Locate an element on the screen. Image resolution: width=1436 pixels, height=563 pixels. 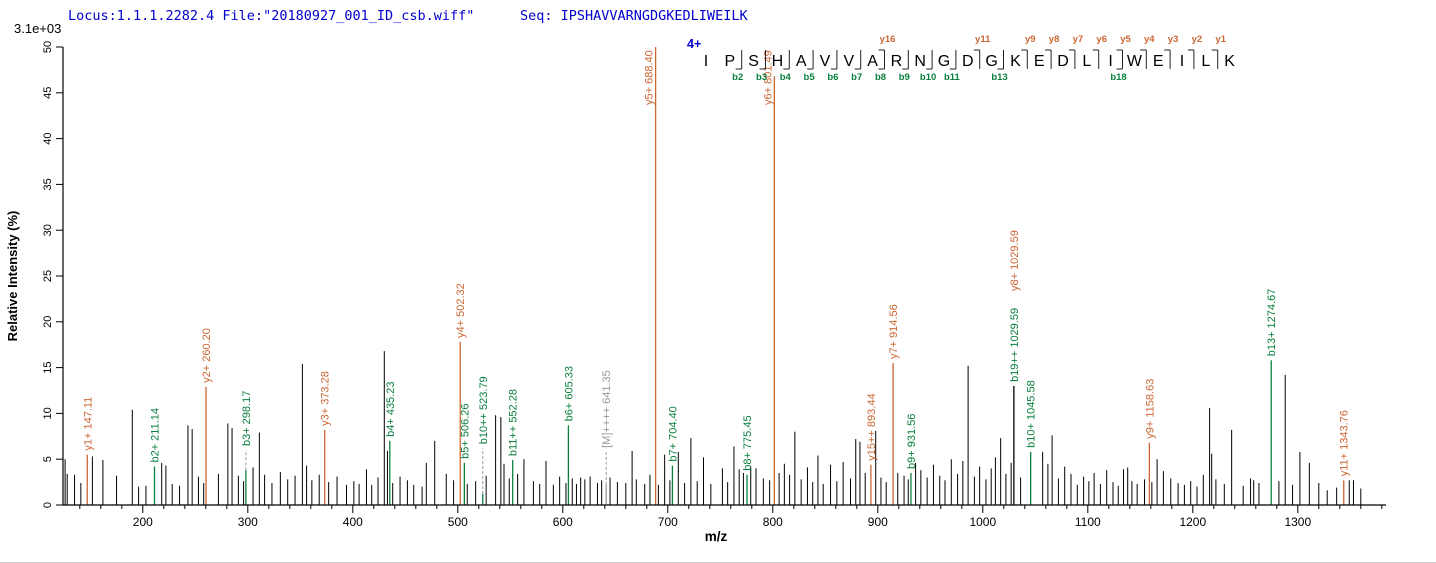
y-axis-tick-label: 0 is located at coordinates (48, 505).